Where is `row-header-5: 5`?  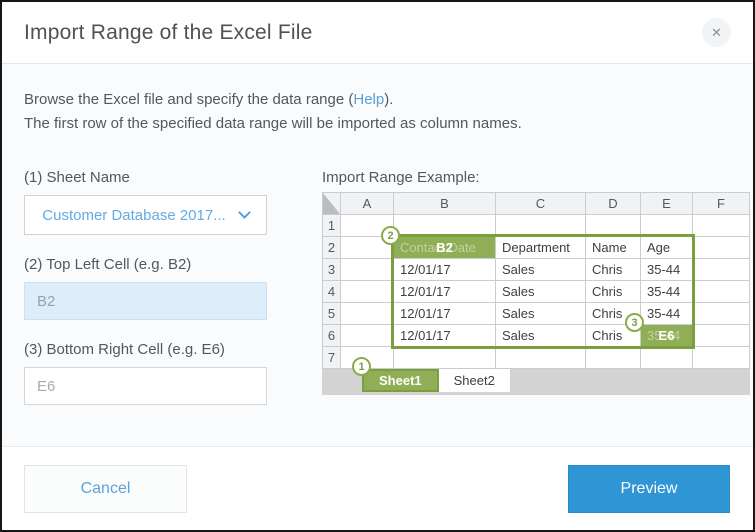
row-header-5: 5 is located at coordinates (332, 314).